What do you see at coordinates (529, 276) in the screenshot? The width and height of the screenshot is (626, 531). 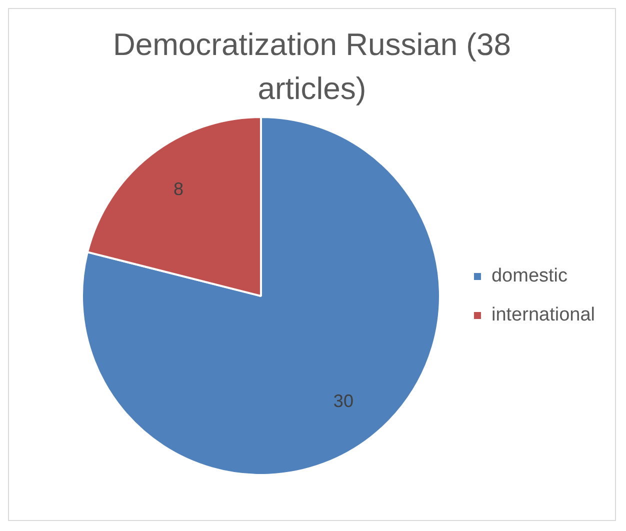 I see `legend-label: domestic` at bounding box center [529, 276].